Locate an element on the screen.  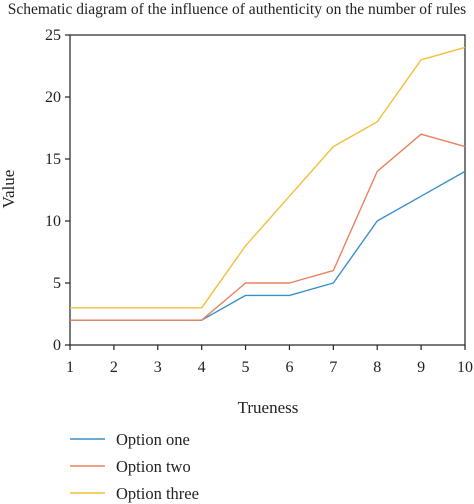
x-axis-title: Trueness is located at coordinates (268, 407).